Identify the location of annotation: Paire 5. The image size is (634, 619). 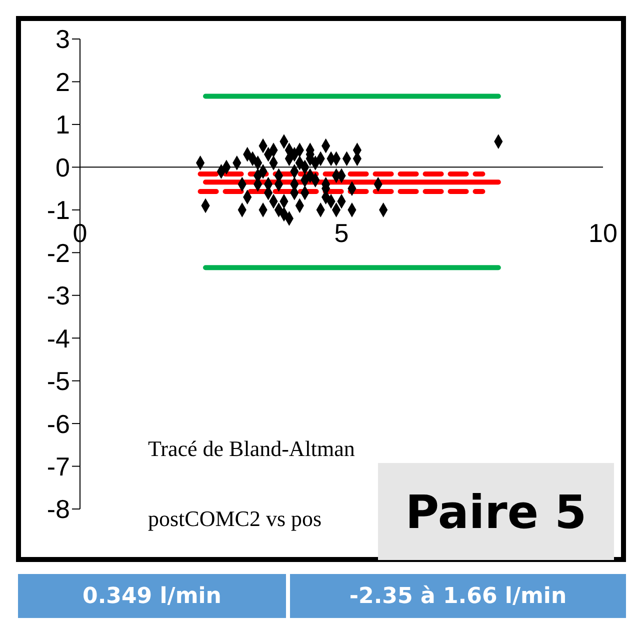
(496, 511).